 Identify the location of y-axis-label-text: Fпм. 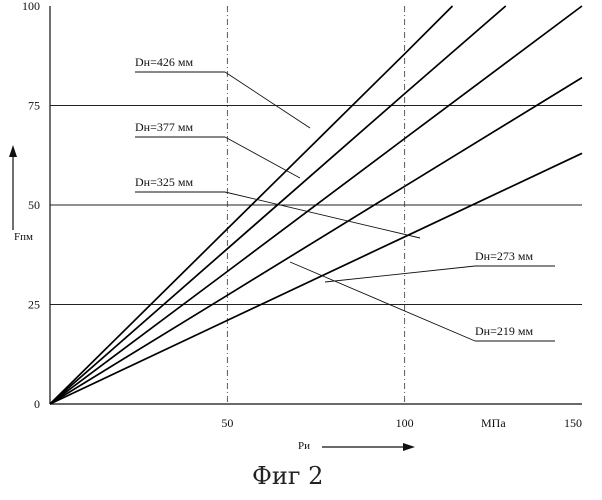
(23, 237).